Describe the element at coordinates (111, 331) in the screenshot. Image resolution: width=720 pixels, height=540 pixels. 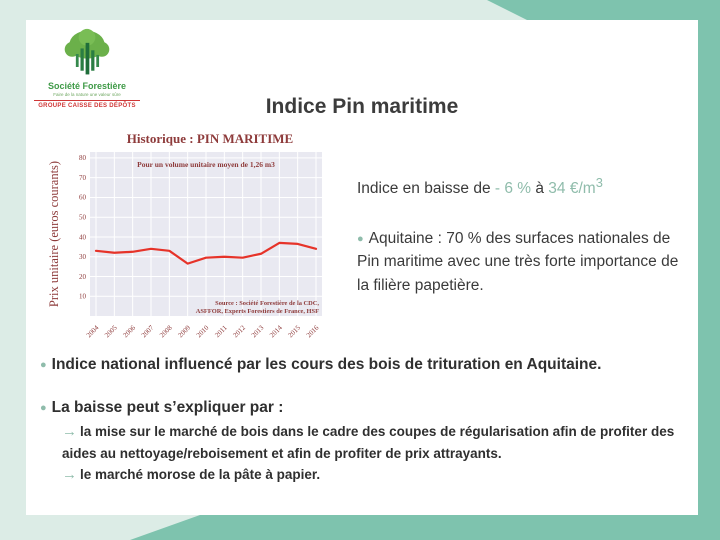
I see `x-tick-label: 2005` at that location.